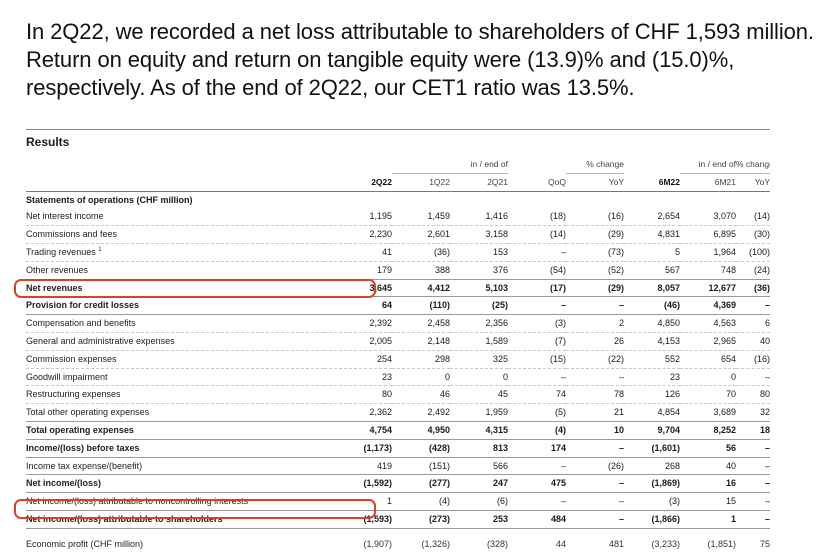 This screenshot has width=832, height=557. I want to click on table-cell: (3,233), so click(665, 543).